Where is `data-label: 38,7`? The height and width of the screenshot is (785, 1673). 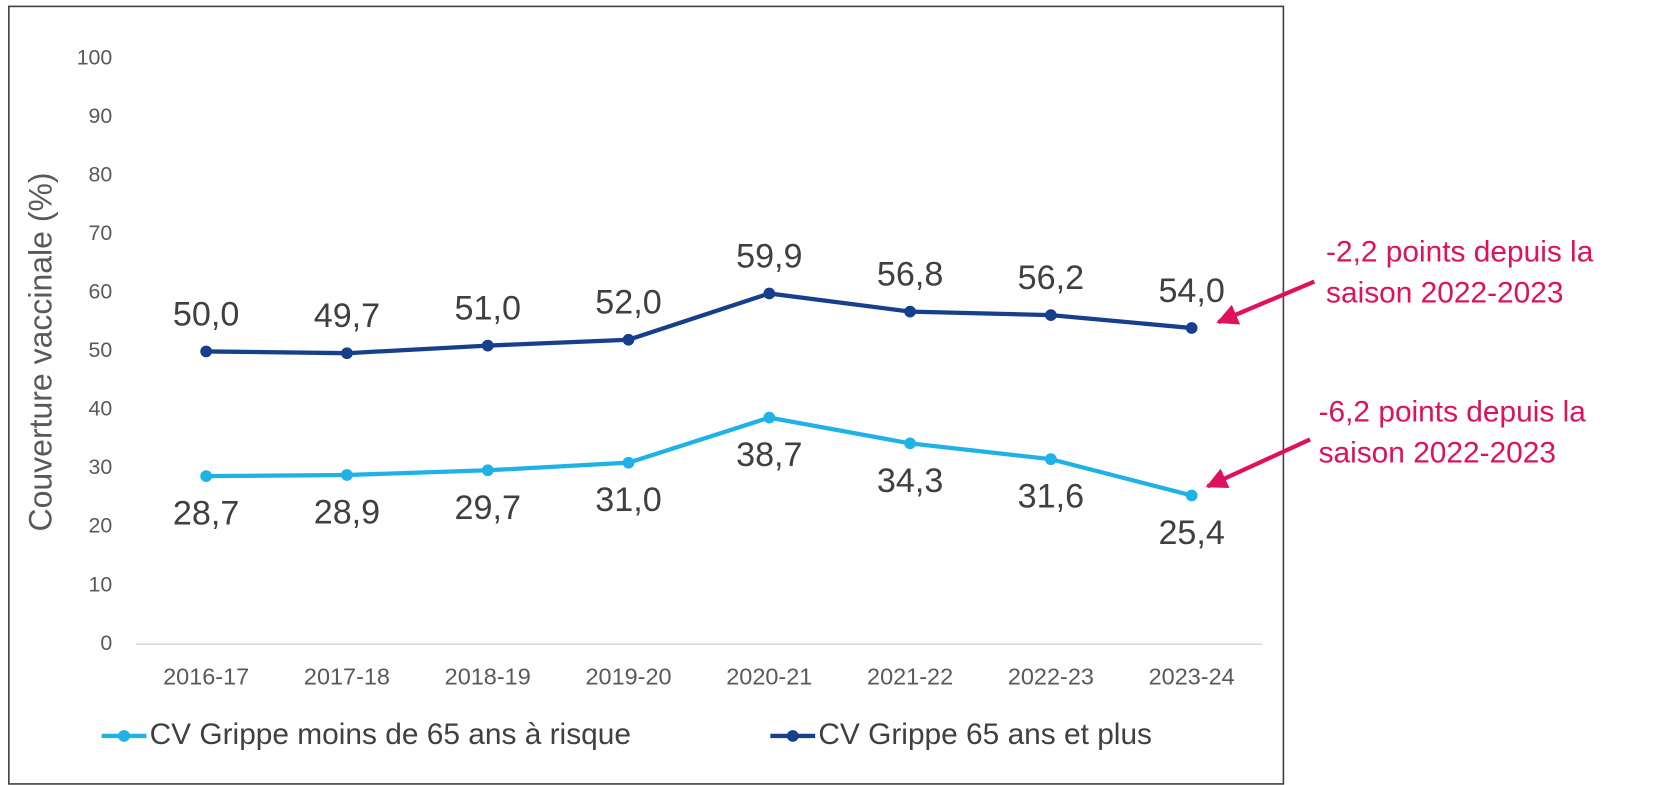 data-label: 38,7 is located at coordinates (769, 455).